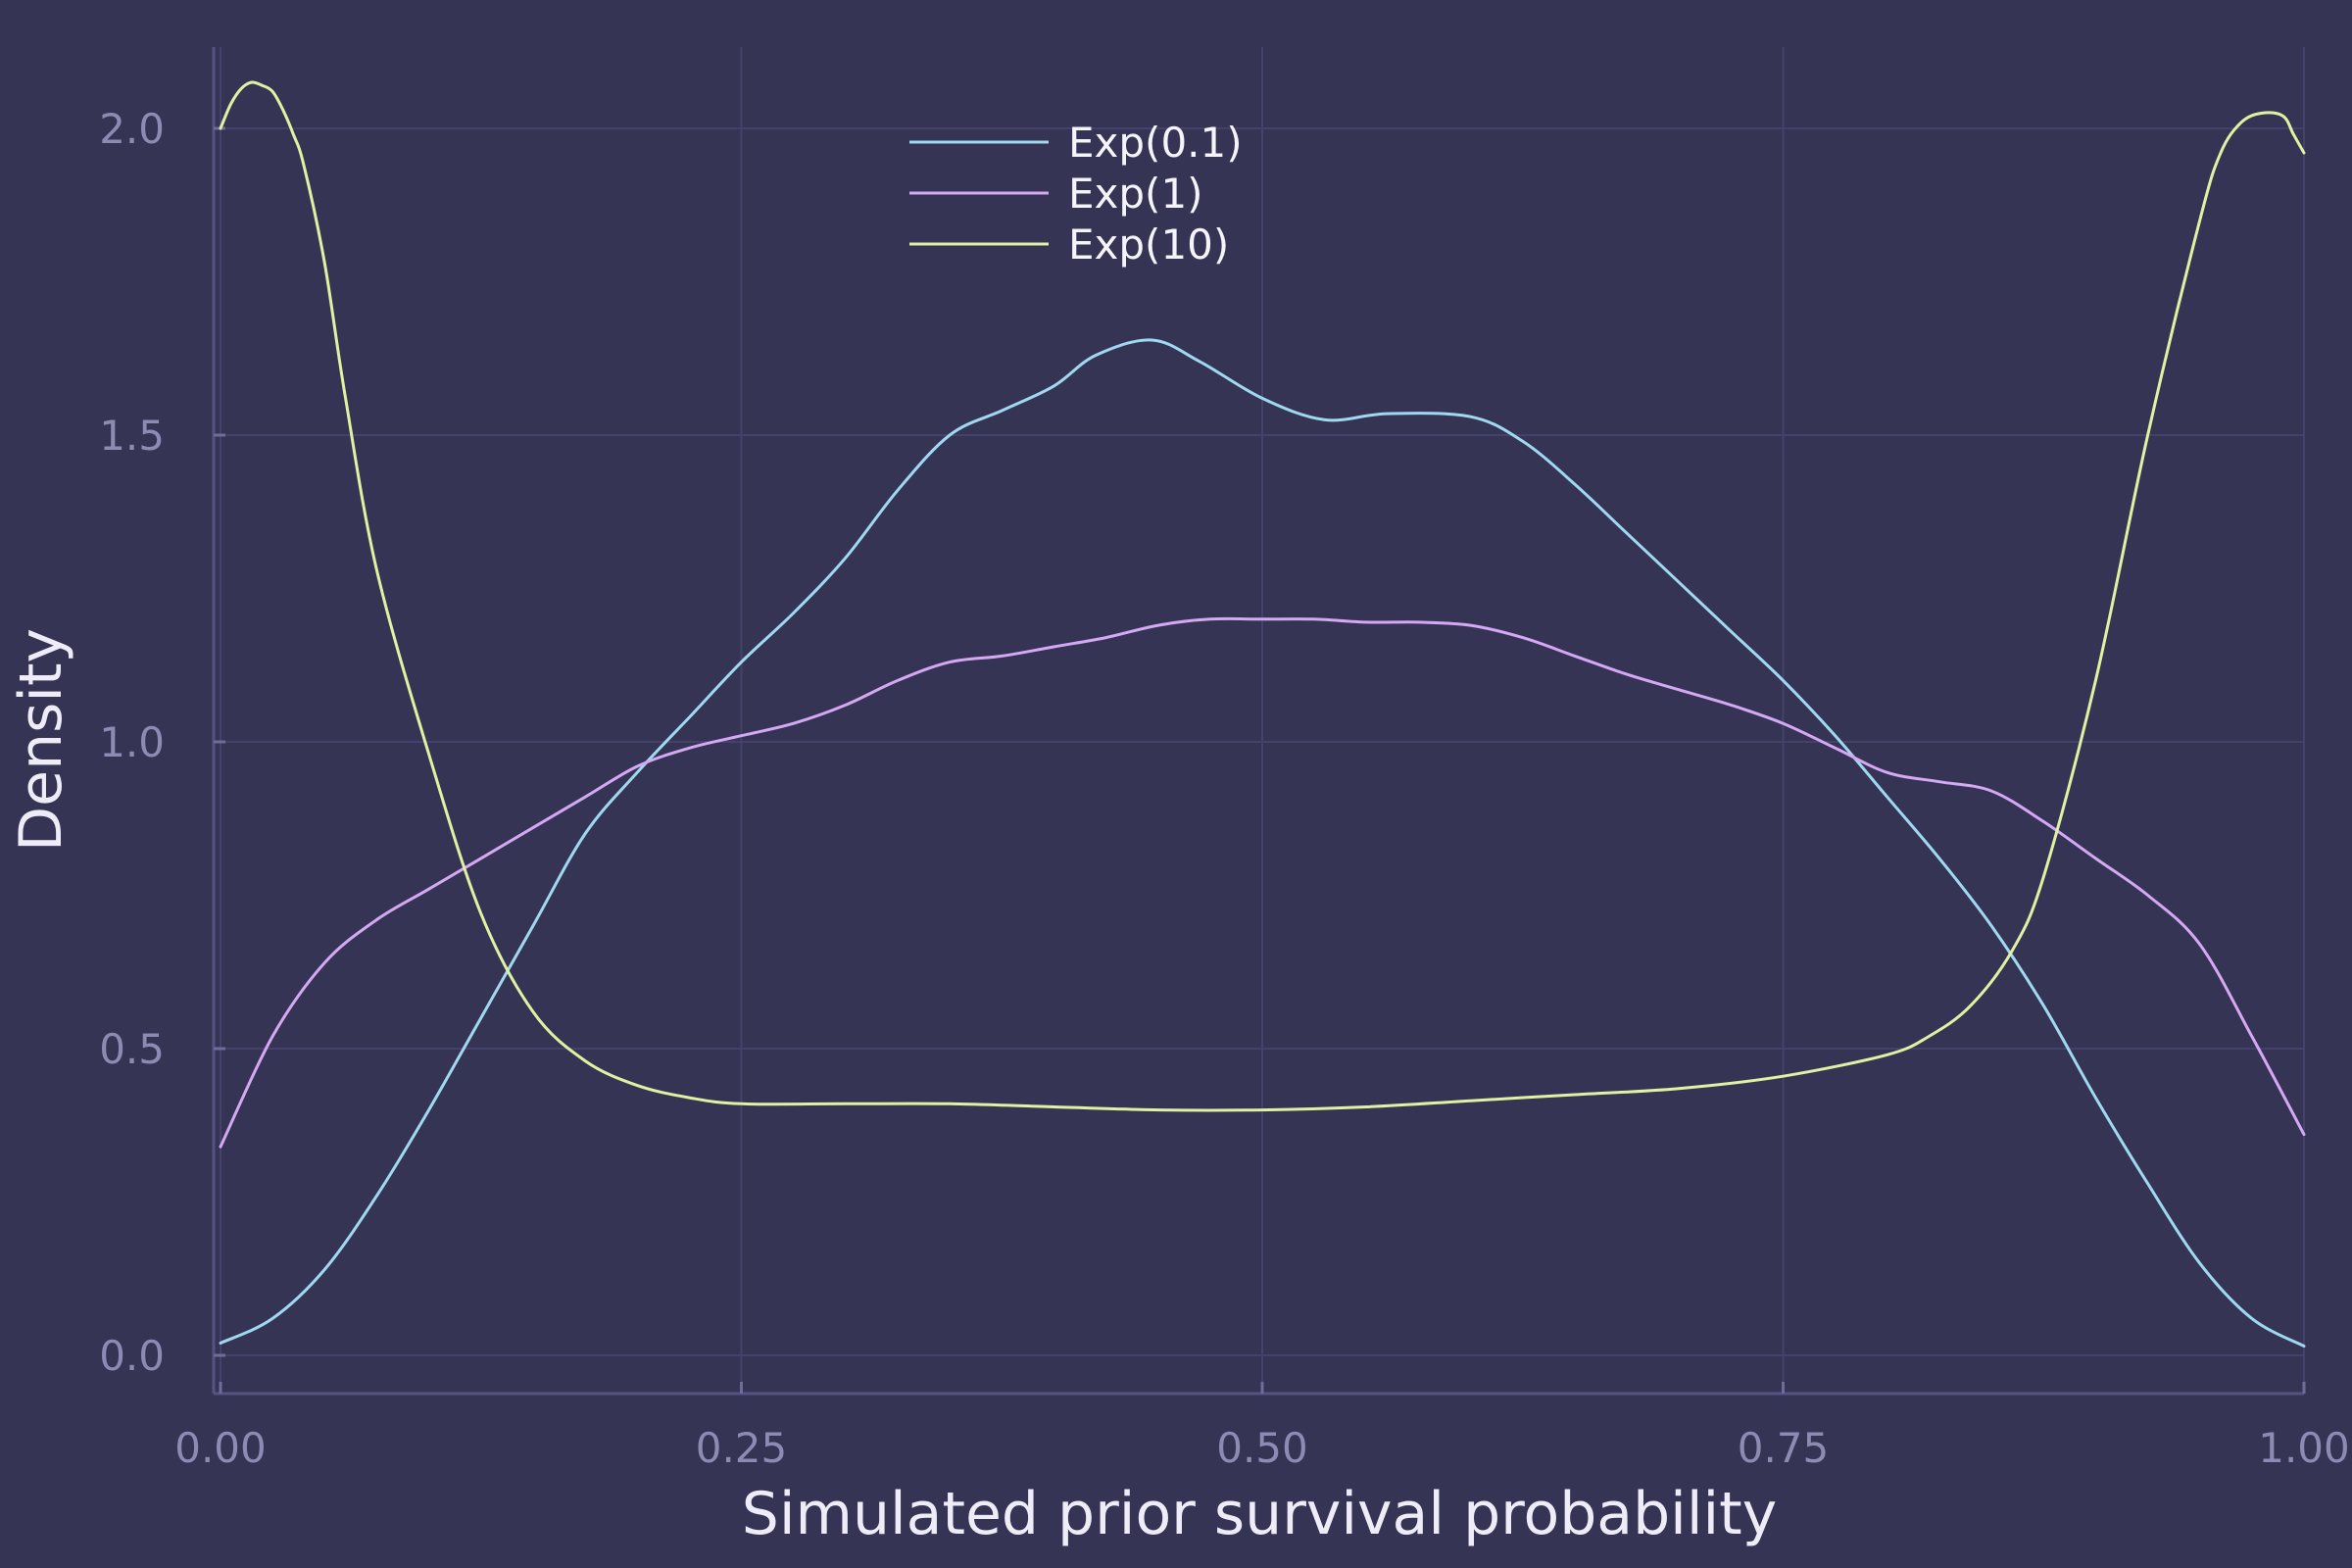 The width and height of the screenshot is (2352, 1568). What do you see at coordinates (132, 129) in the screenshot?
I see `y-tick-label: 2.0` at bounding box center [132, 129].